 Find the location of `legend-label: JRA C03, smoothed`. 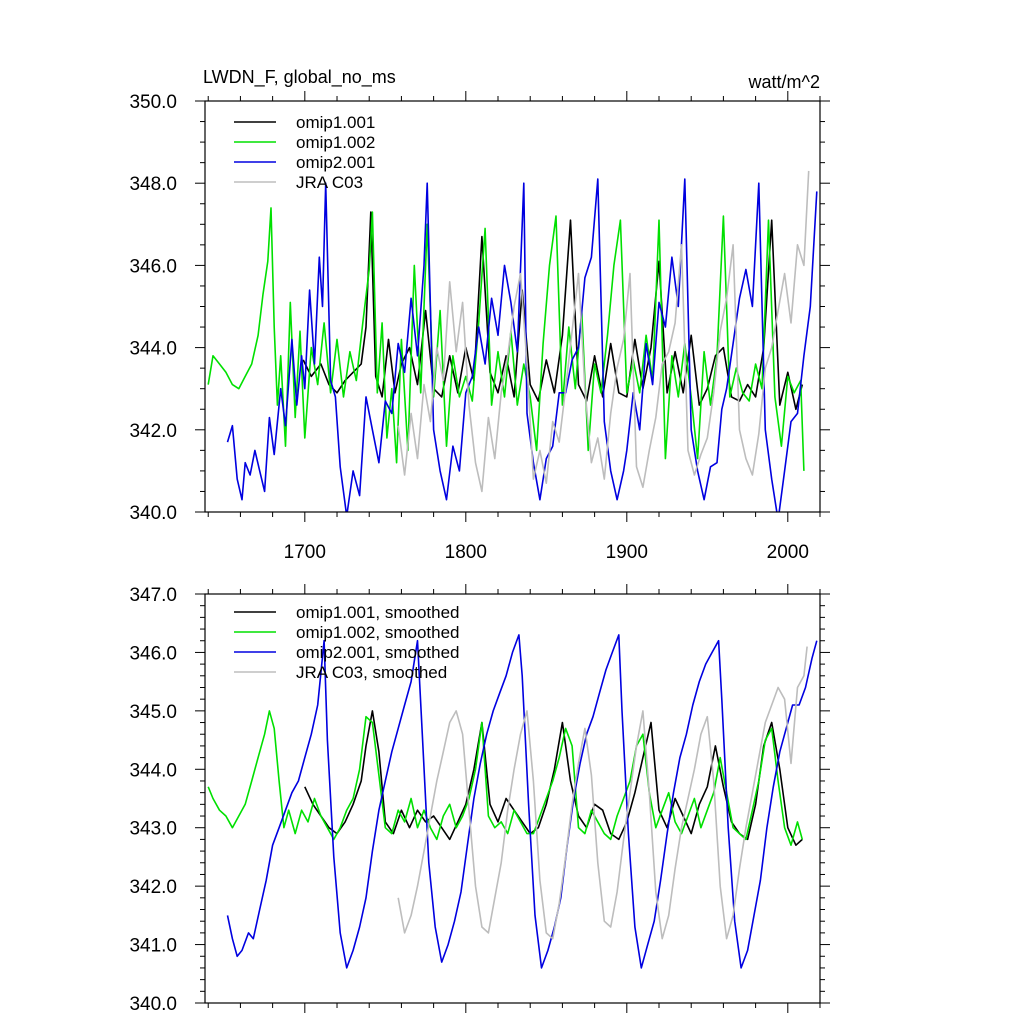

legend-label: JRA C03, smoothed is located at coordinates (371, 672).